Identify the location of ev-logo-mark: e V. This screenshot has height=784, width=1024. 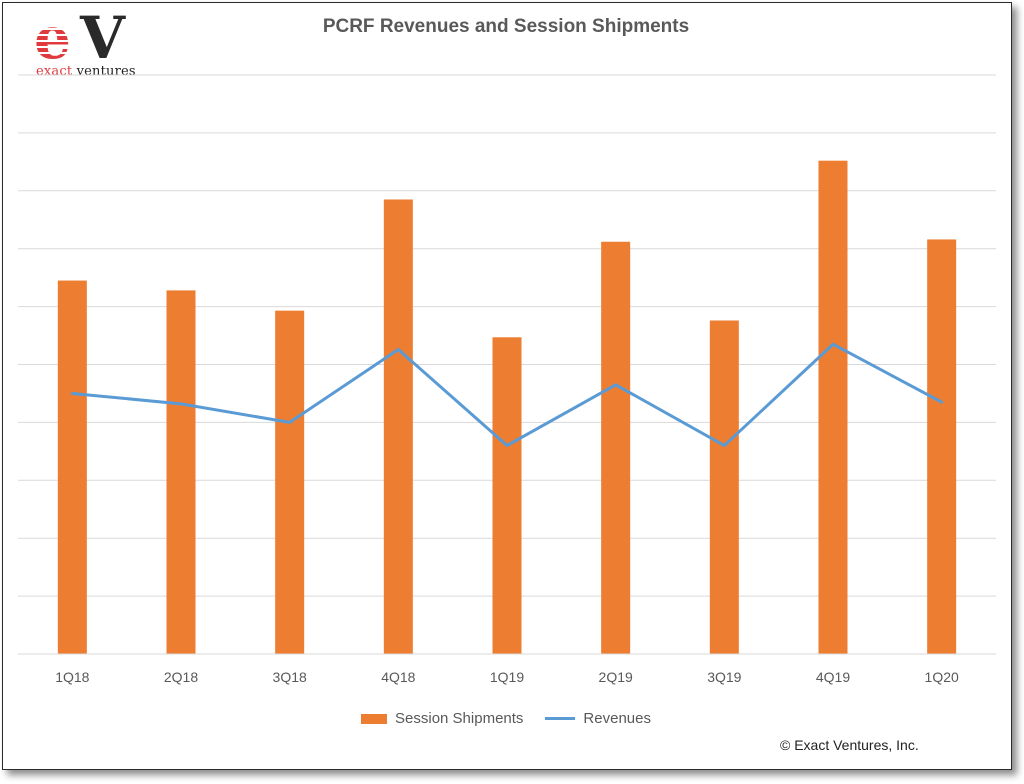
(80, 39).